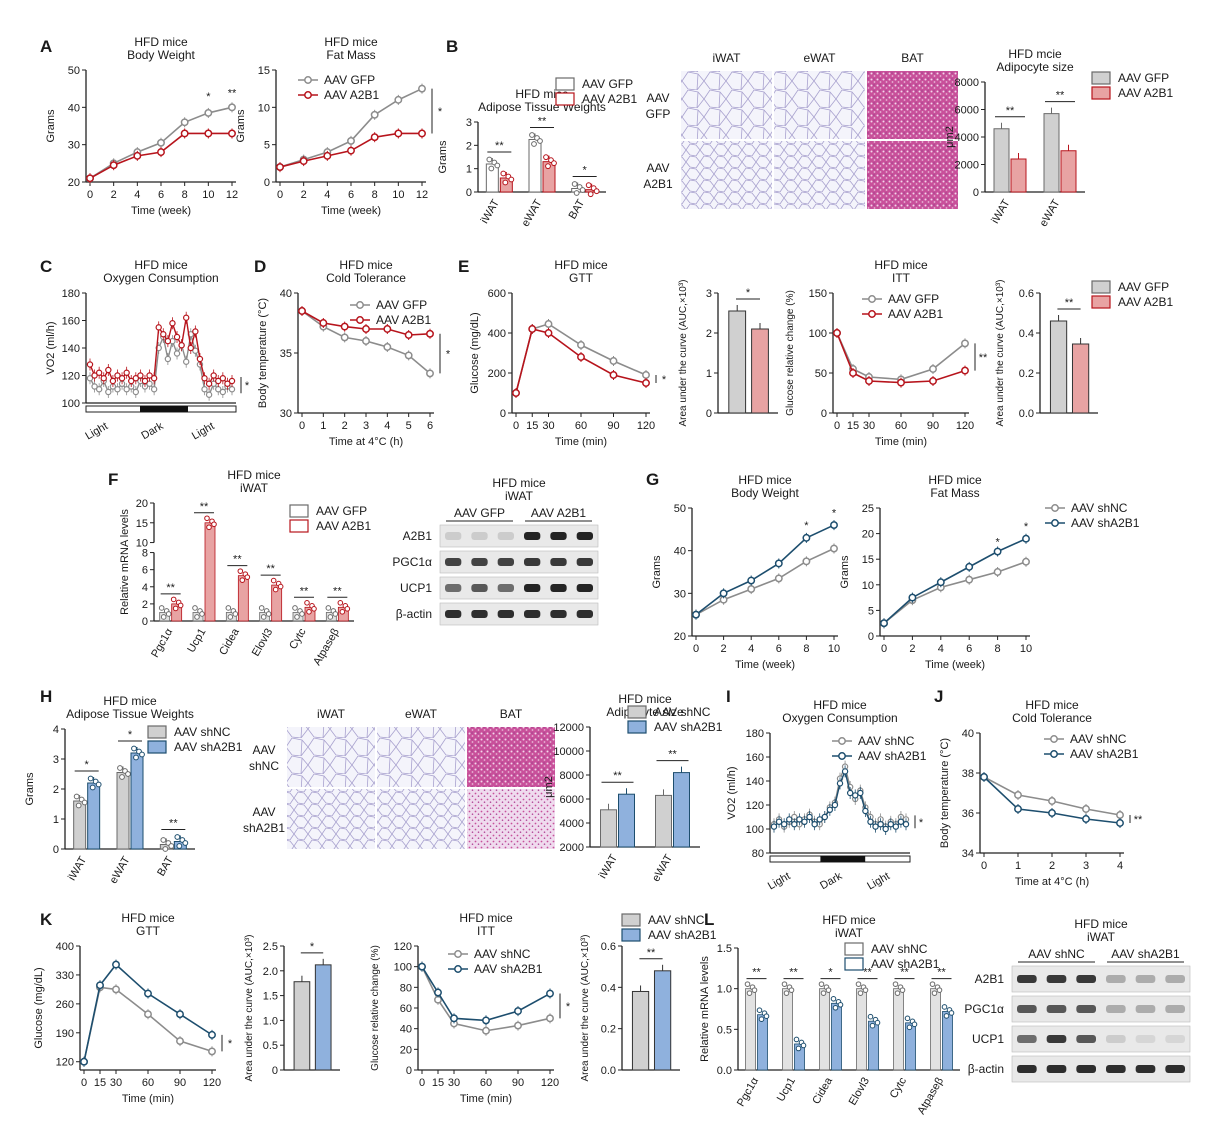 Image resolution: width=1207 pixels, height=1137 pixels. What do you see at coordinates (728, 353) in the screenshot?
I see `chart-E2: 0 1 2 3 Area under the curve (AUC,×10³) *` at bounding box center [728, 353].